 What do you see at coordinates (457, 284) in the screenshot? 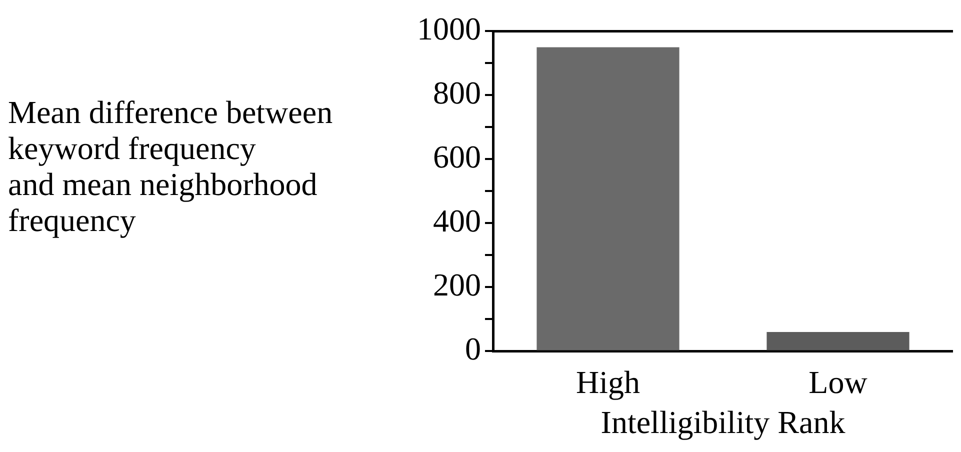
I see `y-tick-label: 200` at bounding box center [457, 284].